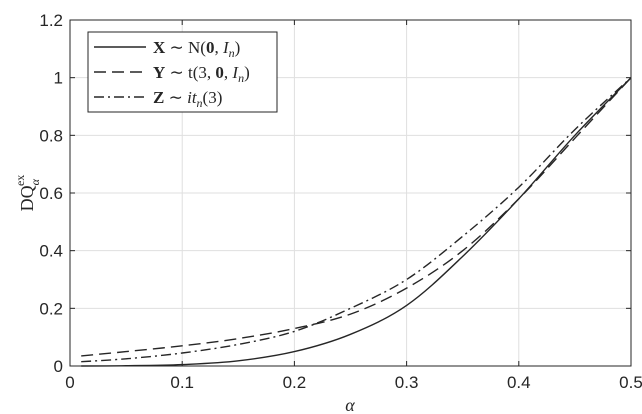 This screenshot has height=414, width=642. I want to click on legend: X ∼ N(0, In) Y ∼ t(3, 0, In) Z ∼ itn(3), so click(182, 72).